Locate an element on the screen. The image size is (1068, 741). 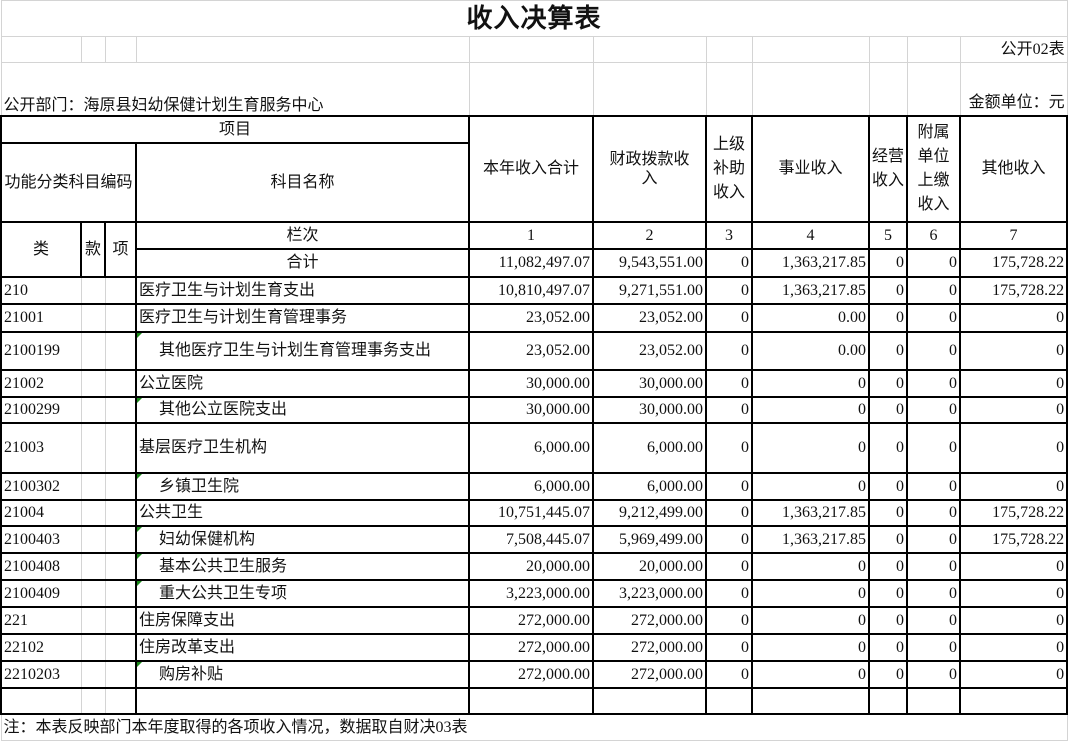
row-code: 2210203 is located at coordinates (41, 674).